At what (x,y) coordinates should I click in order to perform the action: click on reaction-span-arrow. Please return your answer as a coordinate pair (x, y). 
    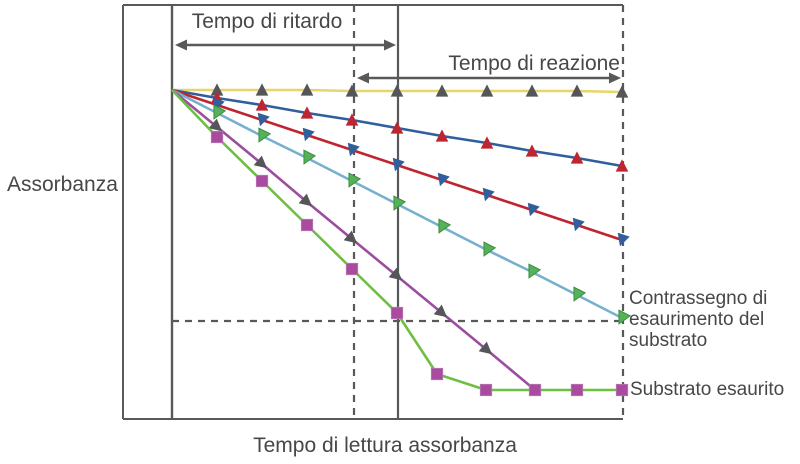
    Looking at the image, I should click on (489, 78).